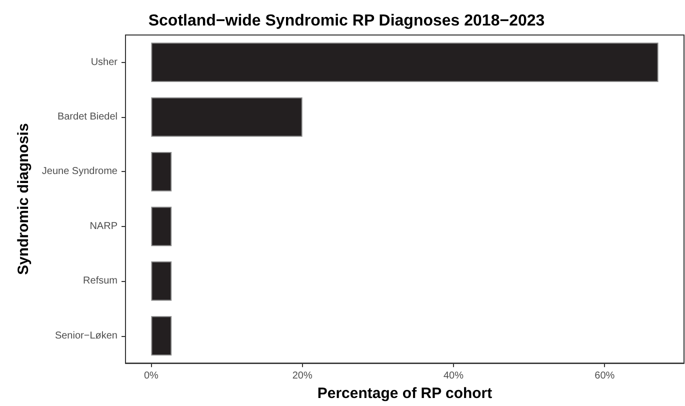 The width and height of the screenshot is (685, 406). What do you see at coordinates (404, 393) in the screenshot?
I see `x-axis-title: Percentage of RP cohort` at bounding box center [404, 393].